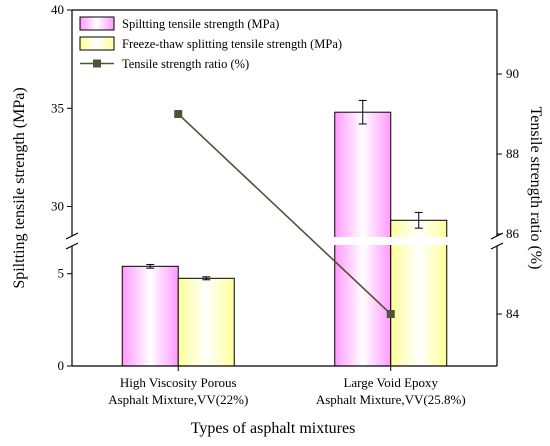 This screenshot has height=446, width=550. What do you see at coordinates (61, 365) in the screenshot?
I see `y-tick-label: 0` at bounding box center [61, 365].